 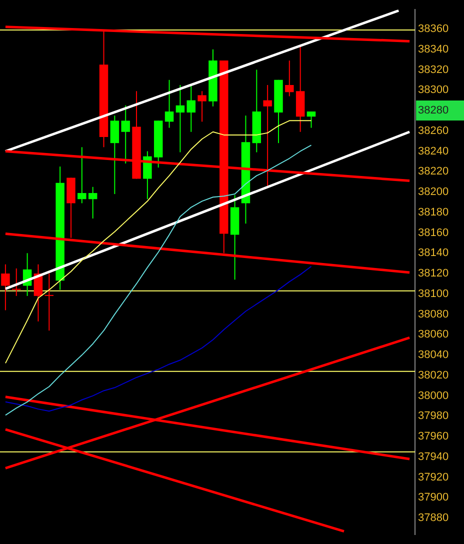 What do you see at coordinates (433, 172) in the screenshot?
I see `y-tick-label: 38220` at bounding box center [433, 172].